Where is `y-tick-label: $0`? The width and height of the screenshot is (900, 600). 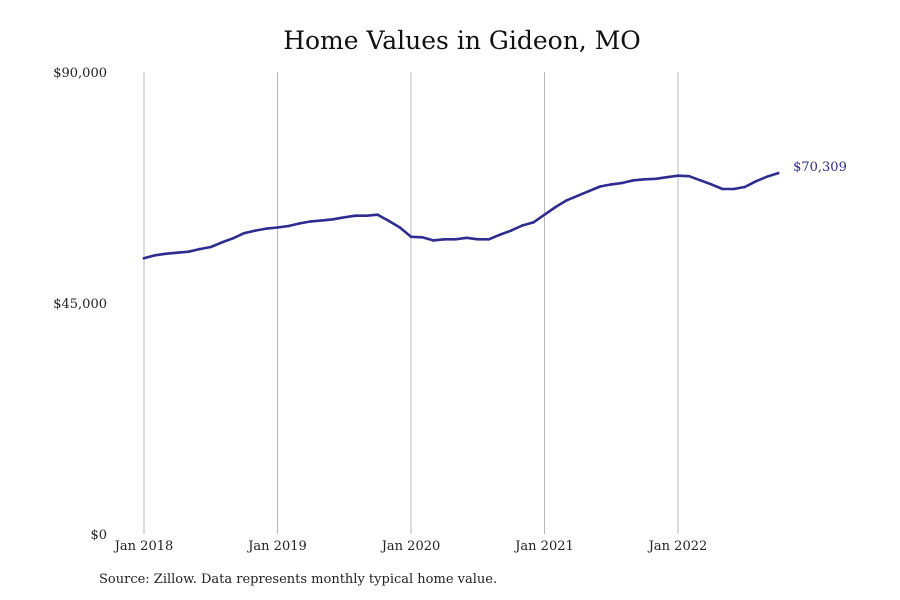 y-tick-label: $0 is located at coordinates (98, 535).